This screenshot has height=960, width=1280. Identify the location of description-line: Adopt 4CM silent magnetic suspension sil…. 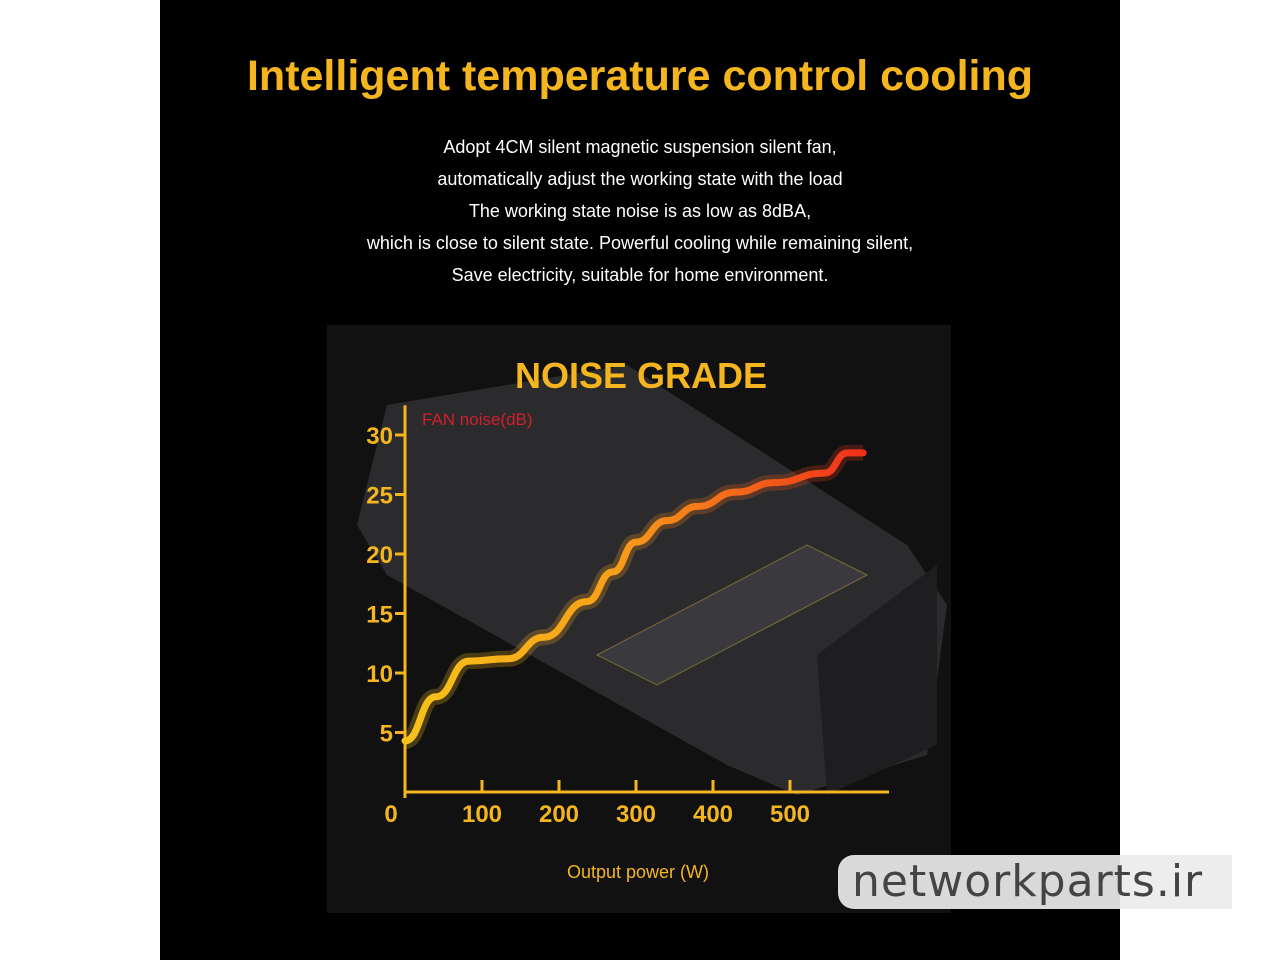
(640, 147).